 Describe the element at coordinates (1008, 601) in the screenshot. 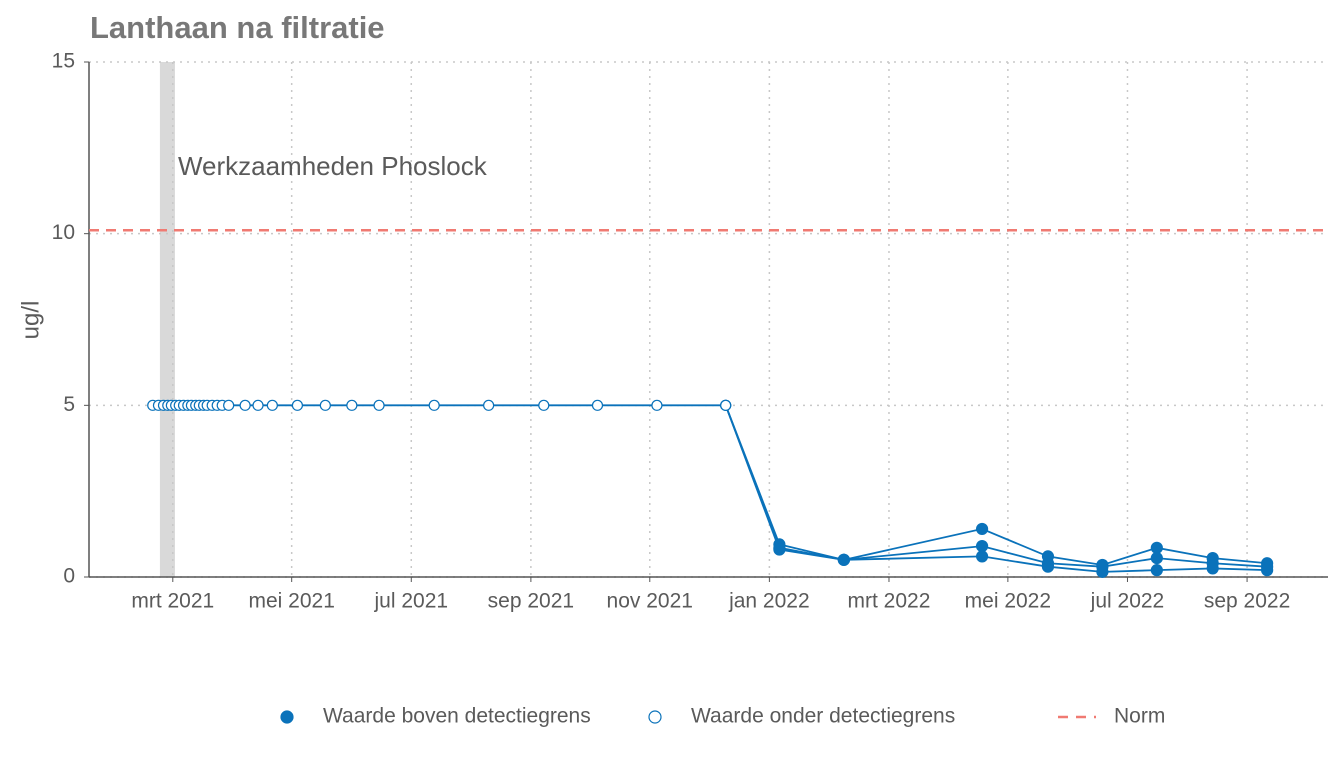

I see `x-tick-label: mei 2022` at that location.